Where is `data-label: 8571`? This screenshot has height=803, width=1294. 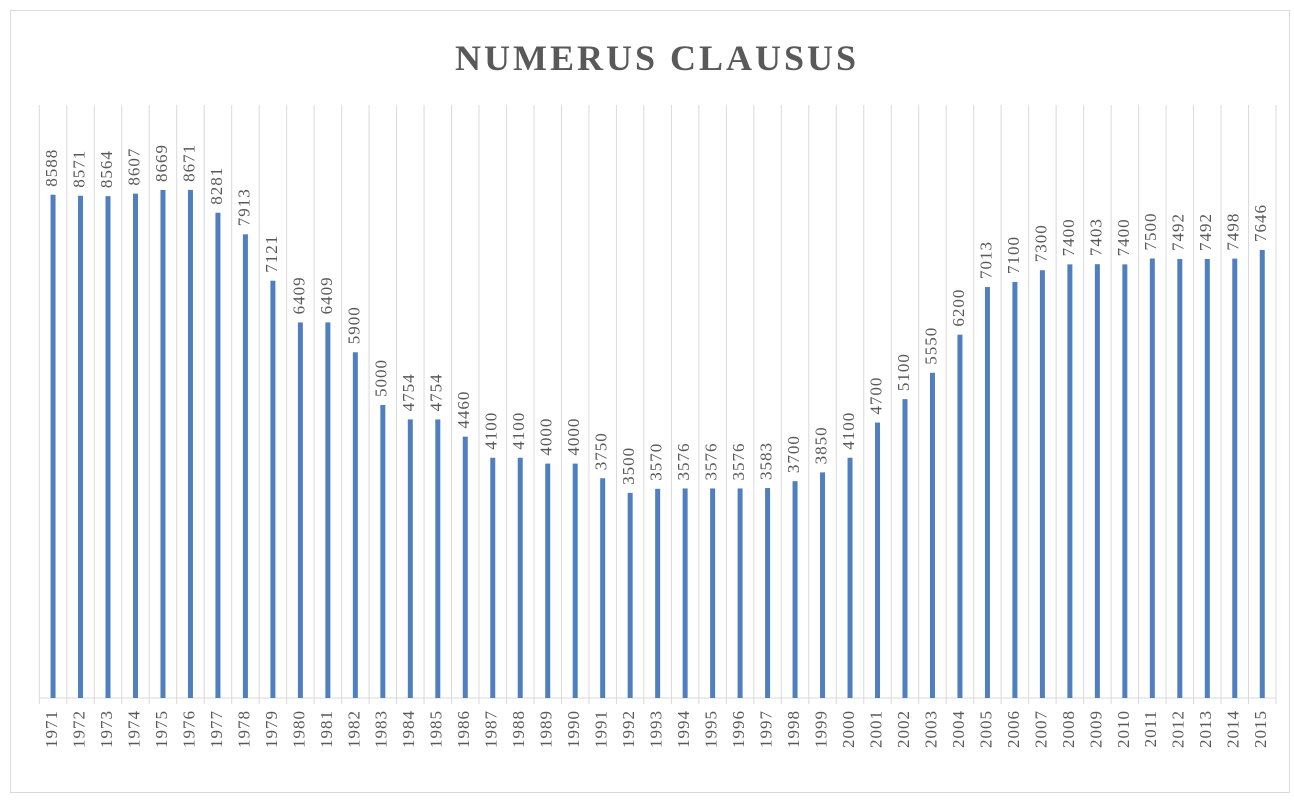 data-label: 8571 is located at coordinates (78, 169).